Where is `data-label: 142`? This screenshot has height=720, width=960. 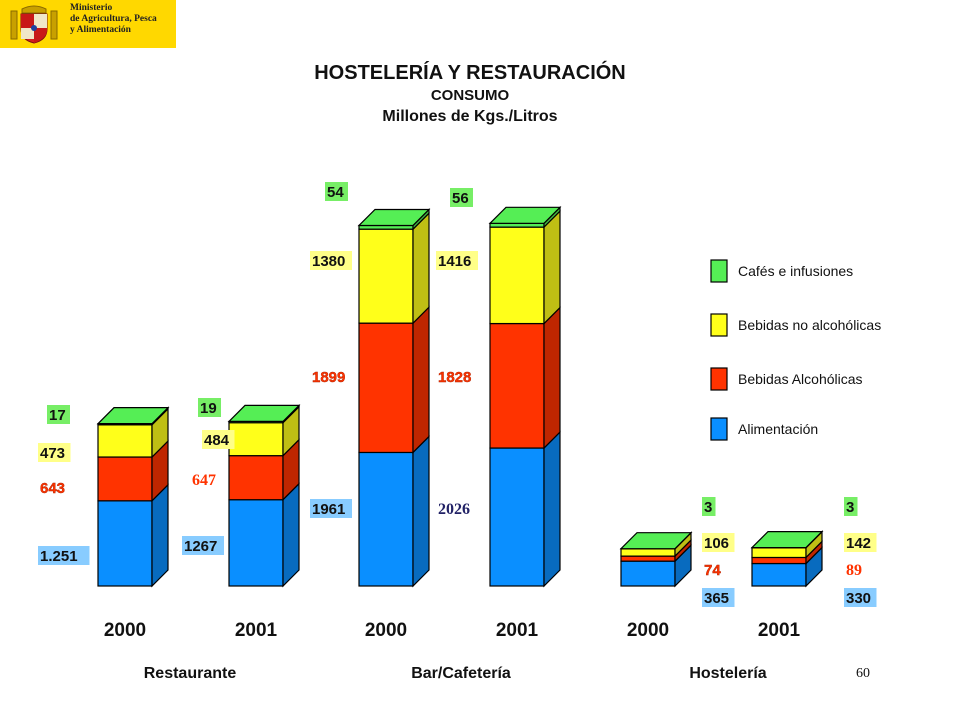 data-label: 142 is located at coordinates (858, 543).